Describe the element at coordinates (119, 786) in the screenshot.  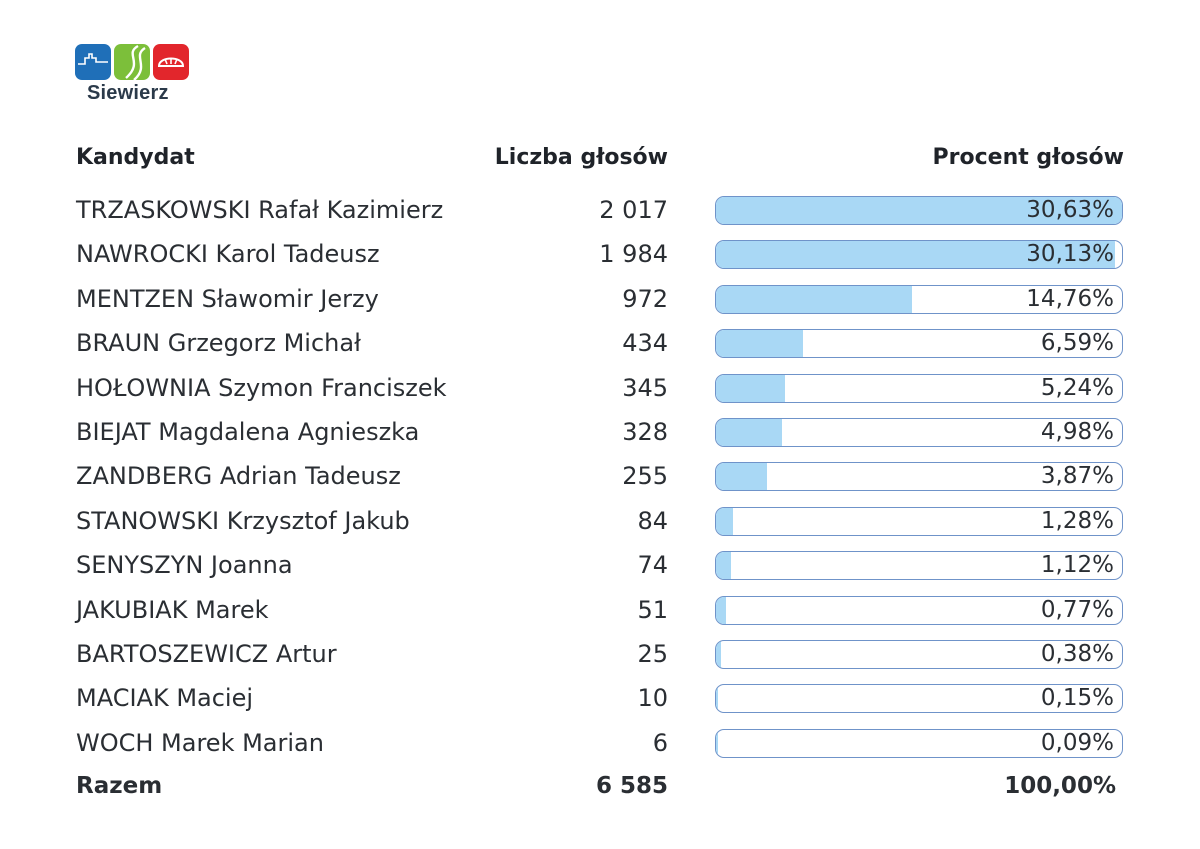
I see `total-label: Razem` at that location.